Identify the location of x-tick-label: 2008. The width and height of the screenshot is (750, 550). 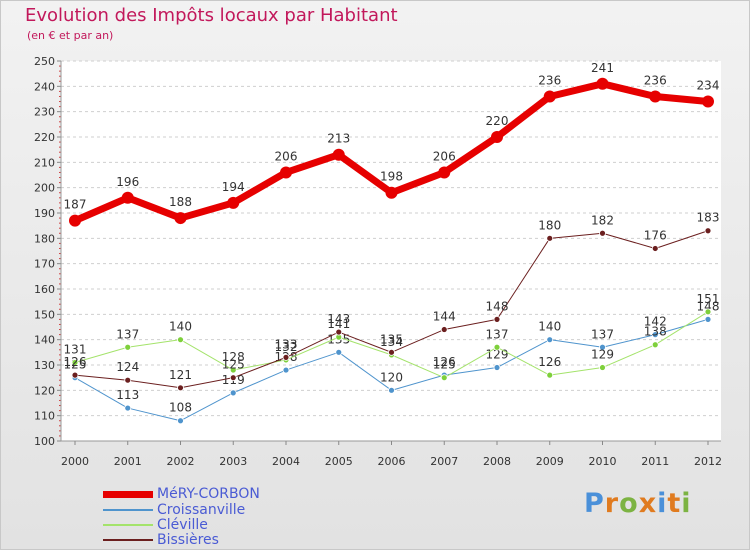
(497, 461).